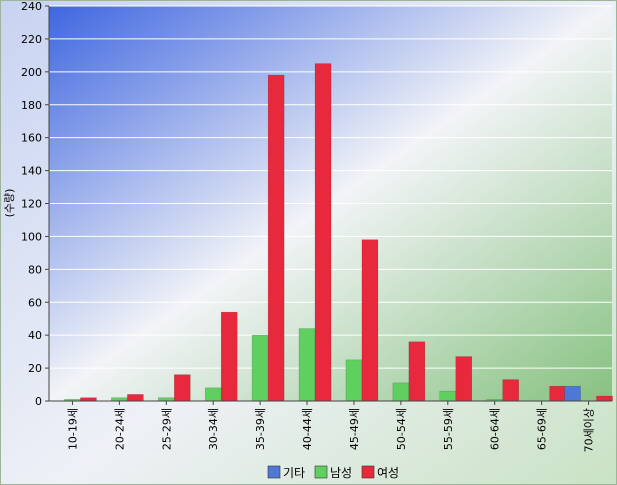 Image resolution: width=617 pixels, height=485 pixels. I want to click on y-tick-label: 180, so click(31, 105).